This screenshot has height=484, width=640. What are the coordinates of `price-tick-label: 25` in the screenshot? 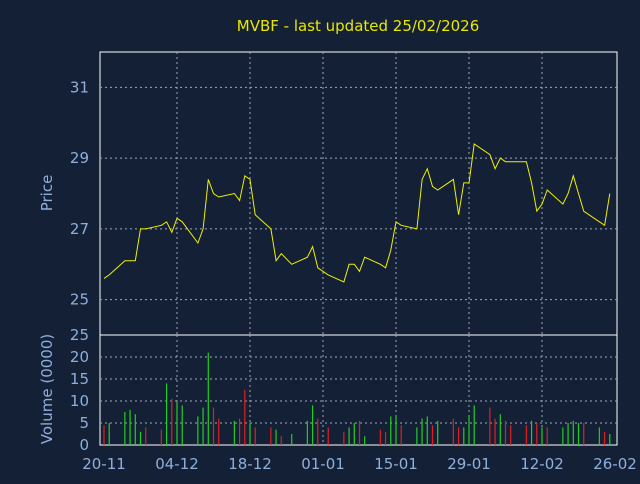 It's located at (79, 300).